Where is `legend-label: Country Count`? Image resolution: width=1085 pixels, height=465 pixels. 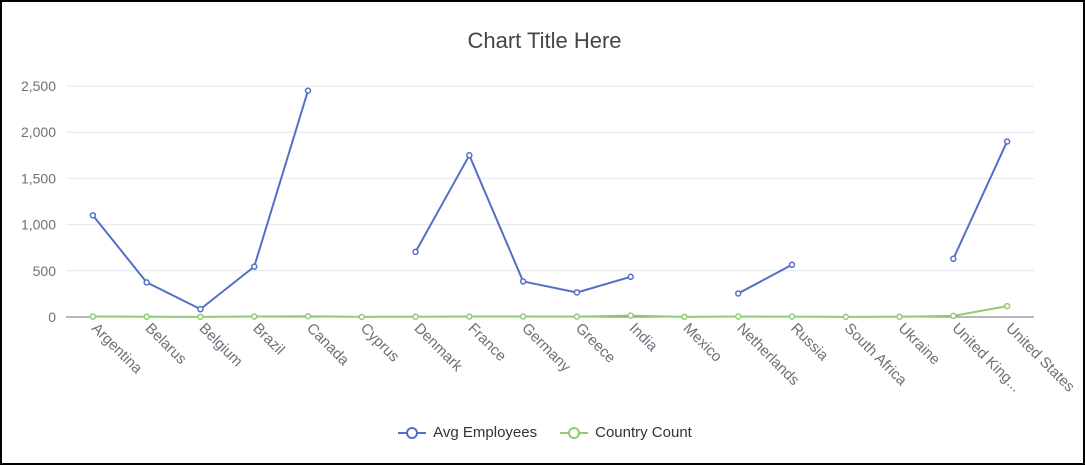 legend-label: Country Count is located at coordinates (643, 432).